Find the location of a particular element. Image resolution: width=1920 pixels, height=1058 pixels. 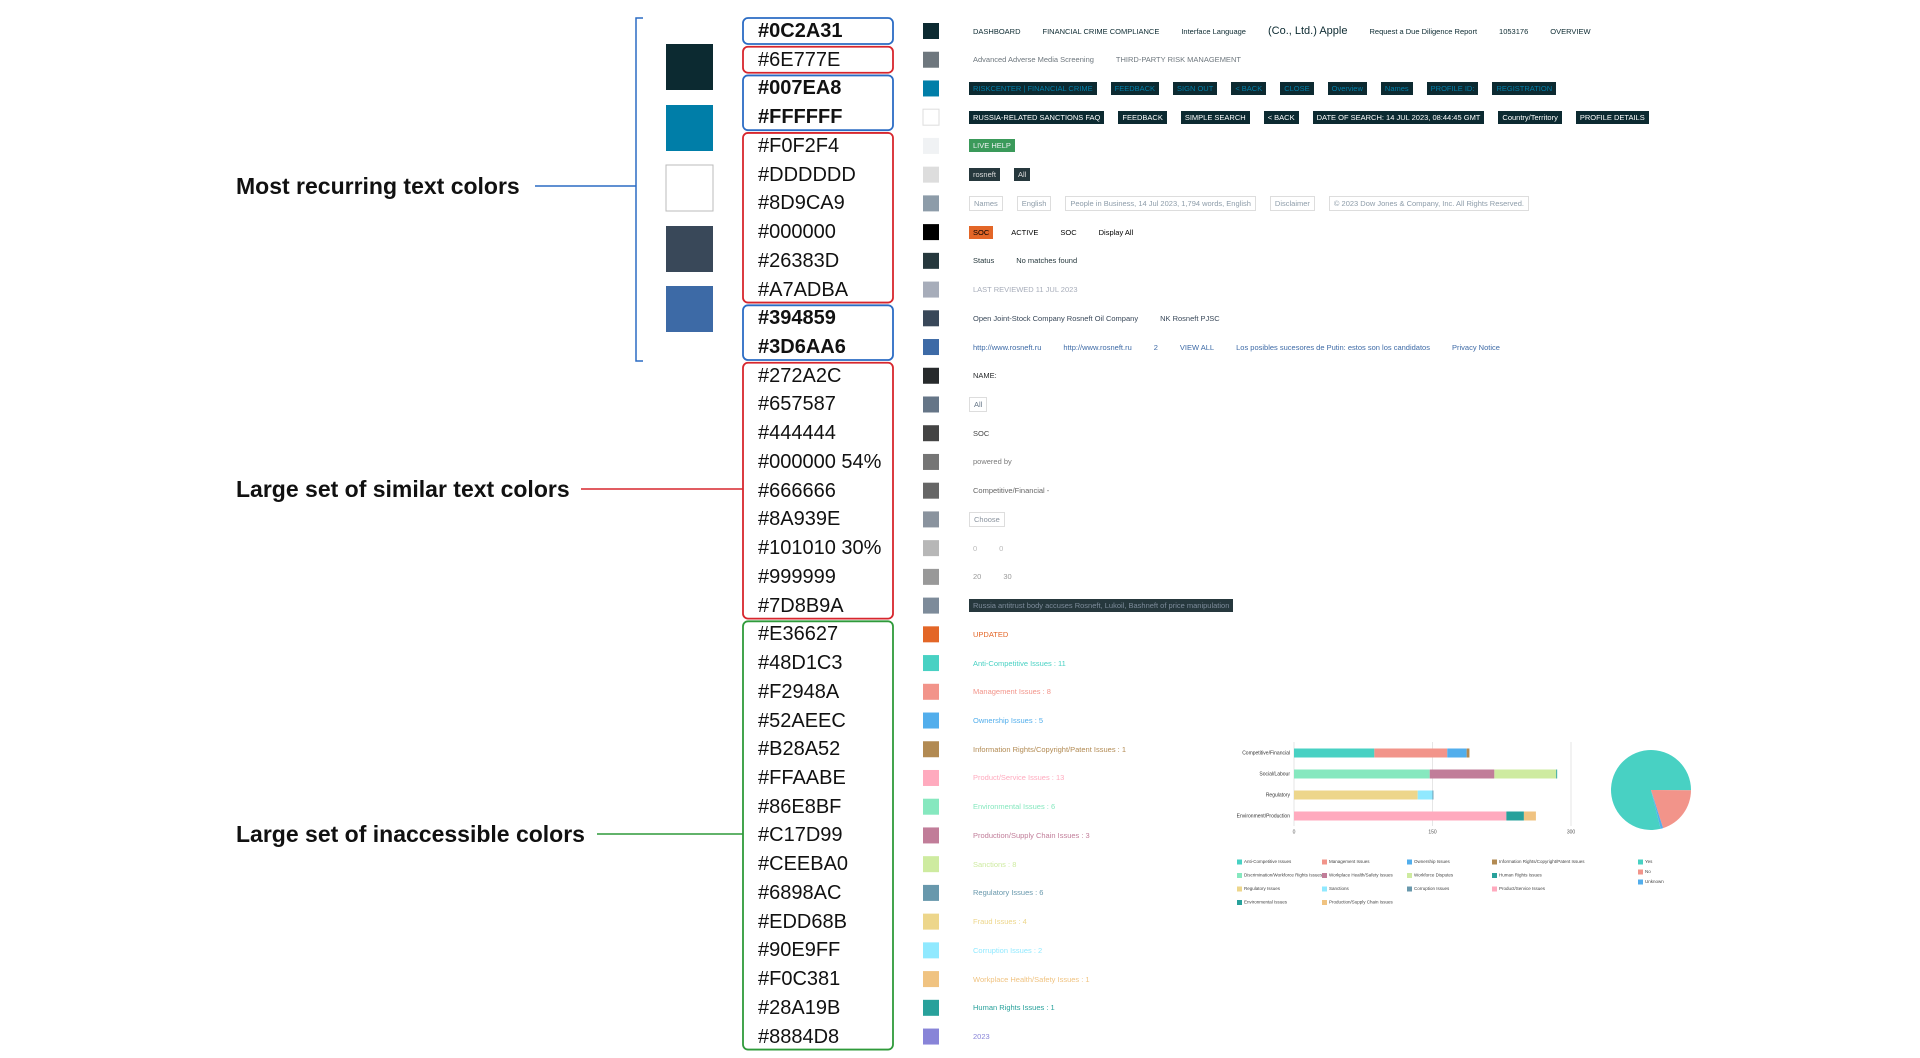

sample-text: http://www.rosneft.ru is located at coordinates (1097, 347).